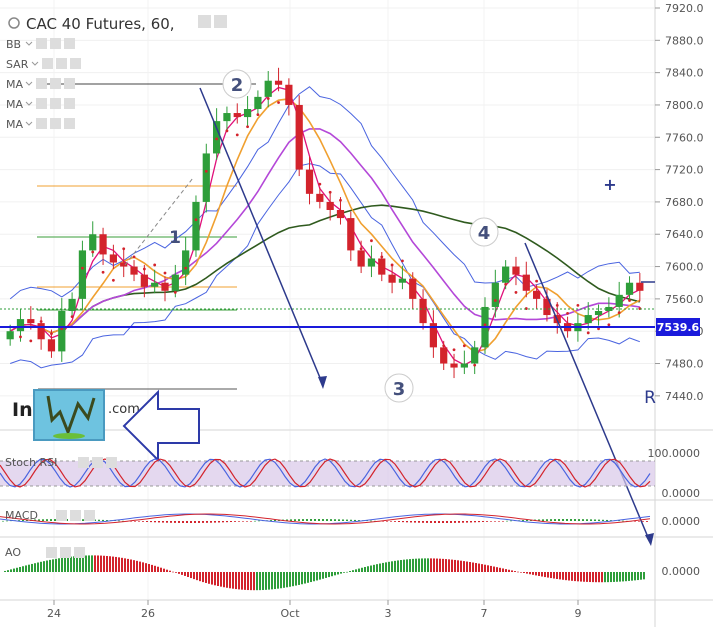  I want to click on crosshair-plus-icon: +, so click(609, 184).